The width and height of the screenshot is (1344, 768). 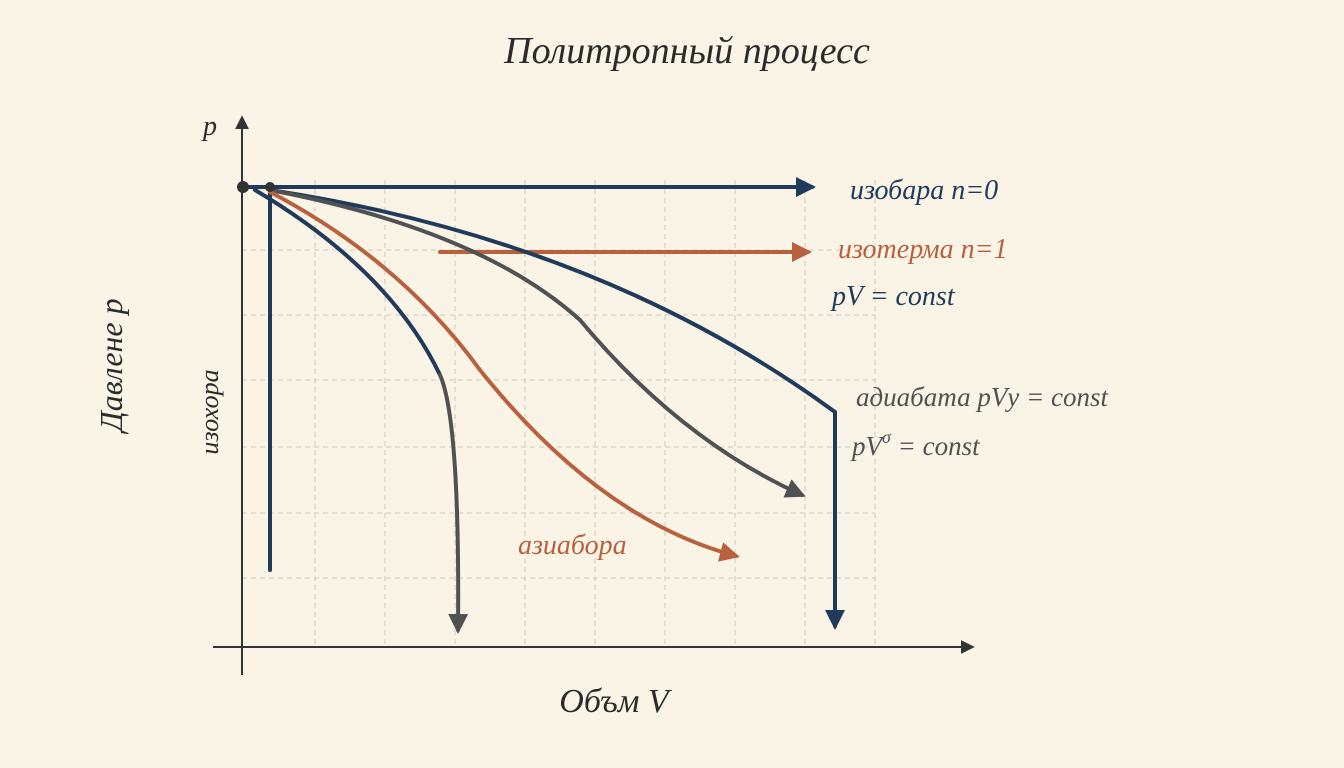 What do you see at coordinates (924, 190) in the screenshot?
I see `isobar-label: изобара n=0` at bounding box center [924, 190].